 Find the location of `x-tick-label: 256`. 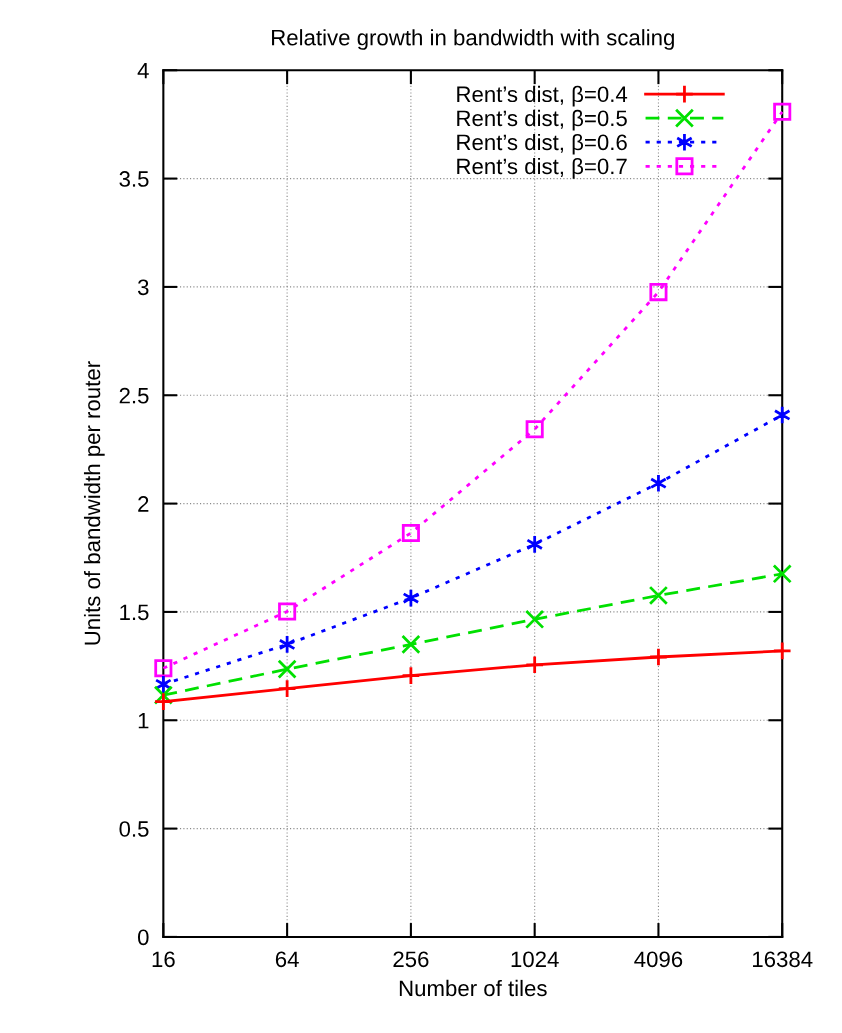

x-tick-label: 256 is located at coordinates (411, 959).